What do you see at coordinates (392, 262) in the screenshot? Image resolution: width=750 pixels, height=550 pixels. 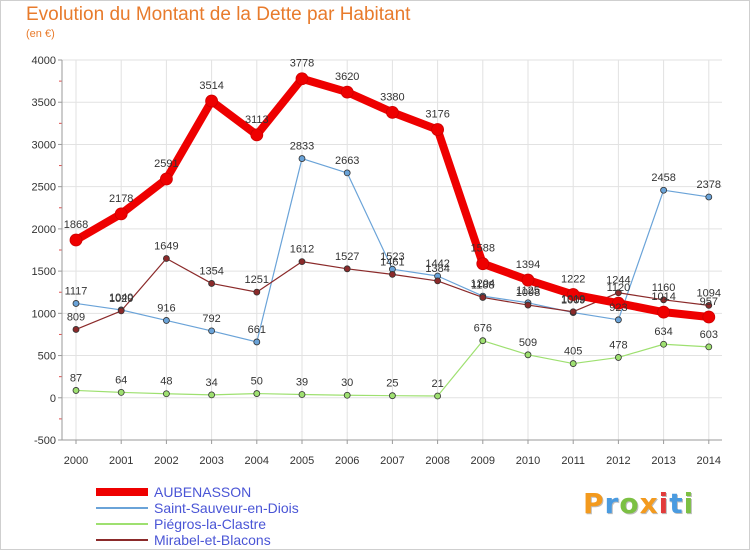 I see `data-label: 1461` at bounding box center [392, 262].